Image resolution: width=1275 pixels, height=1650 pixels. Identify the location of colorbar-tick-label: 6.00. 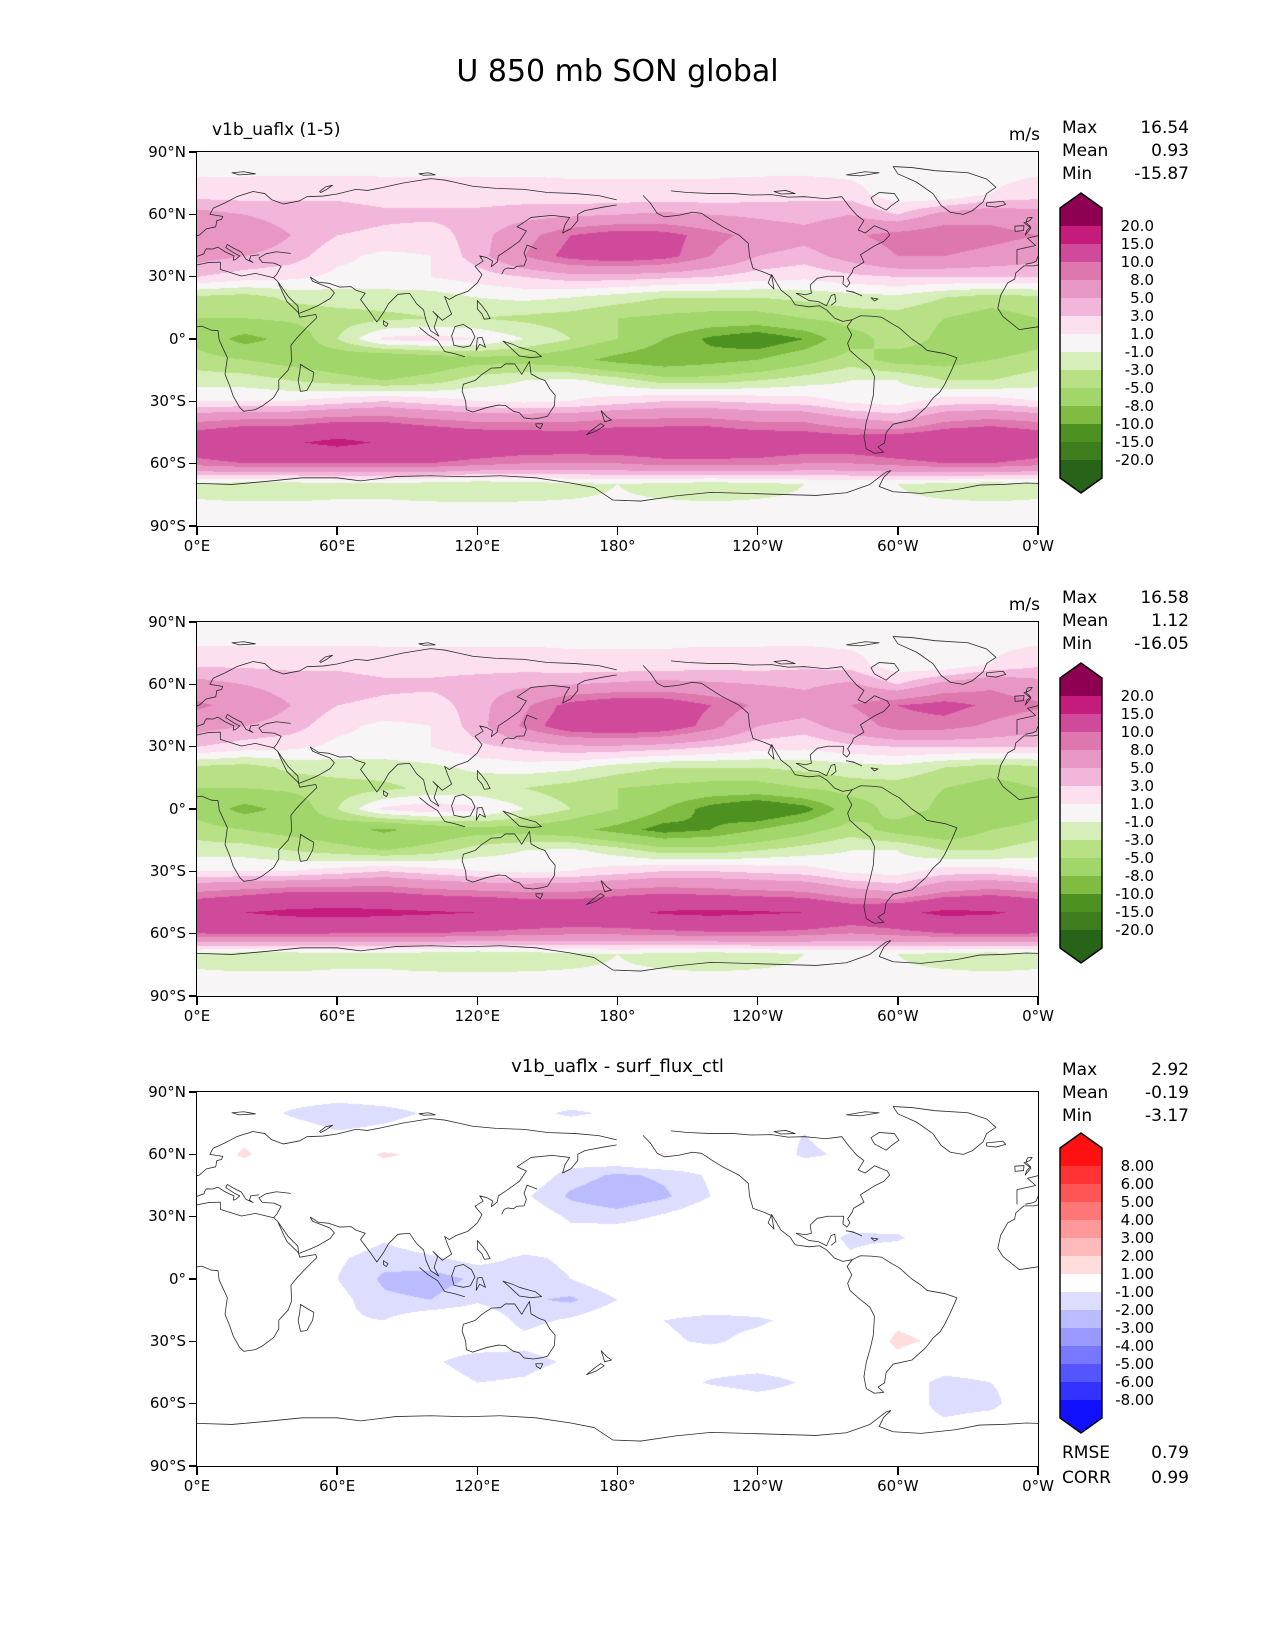
(1137, 1183).